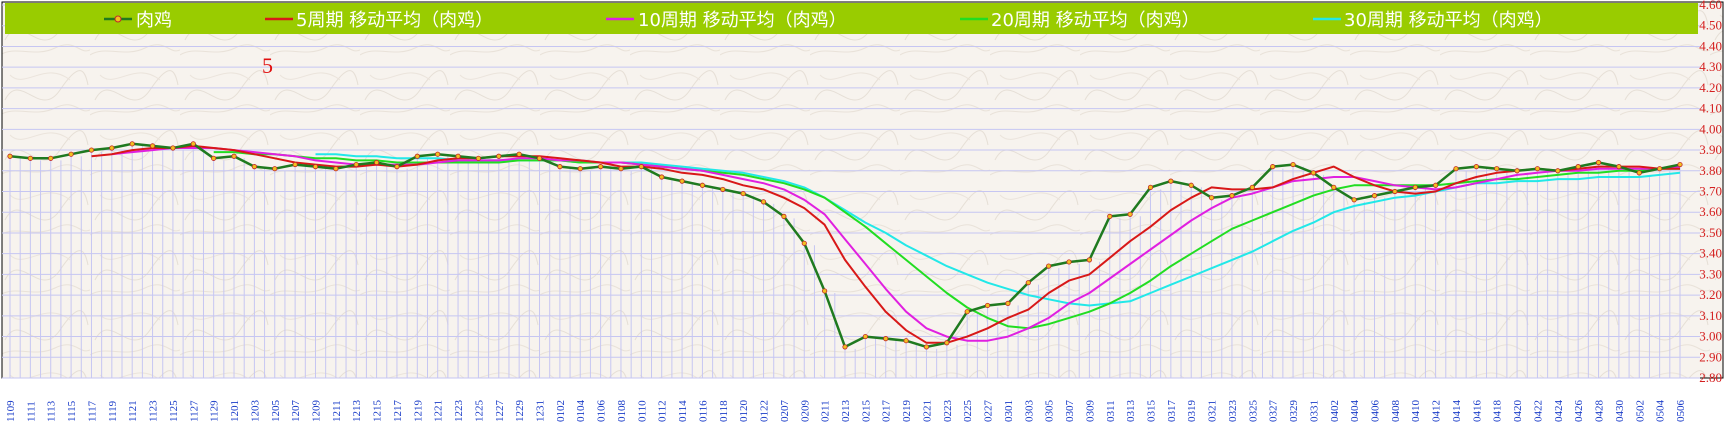 The width and height of the screenshot is (1725, 425). I want to click on x-tick-label: 1115, so click(72, 411).